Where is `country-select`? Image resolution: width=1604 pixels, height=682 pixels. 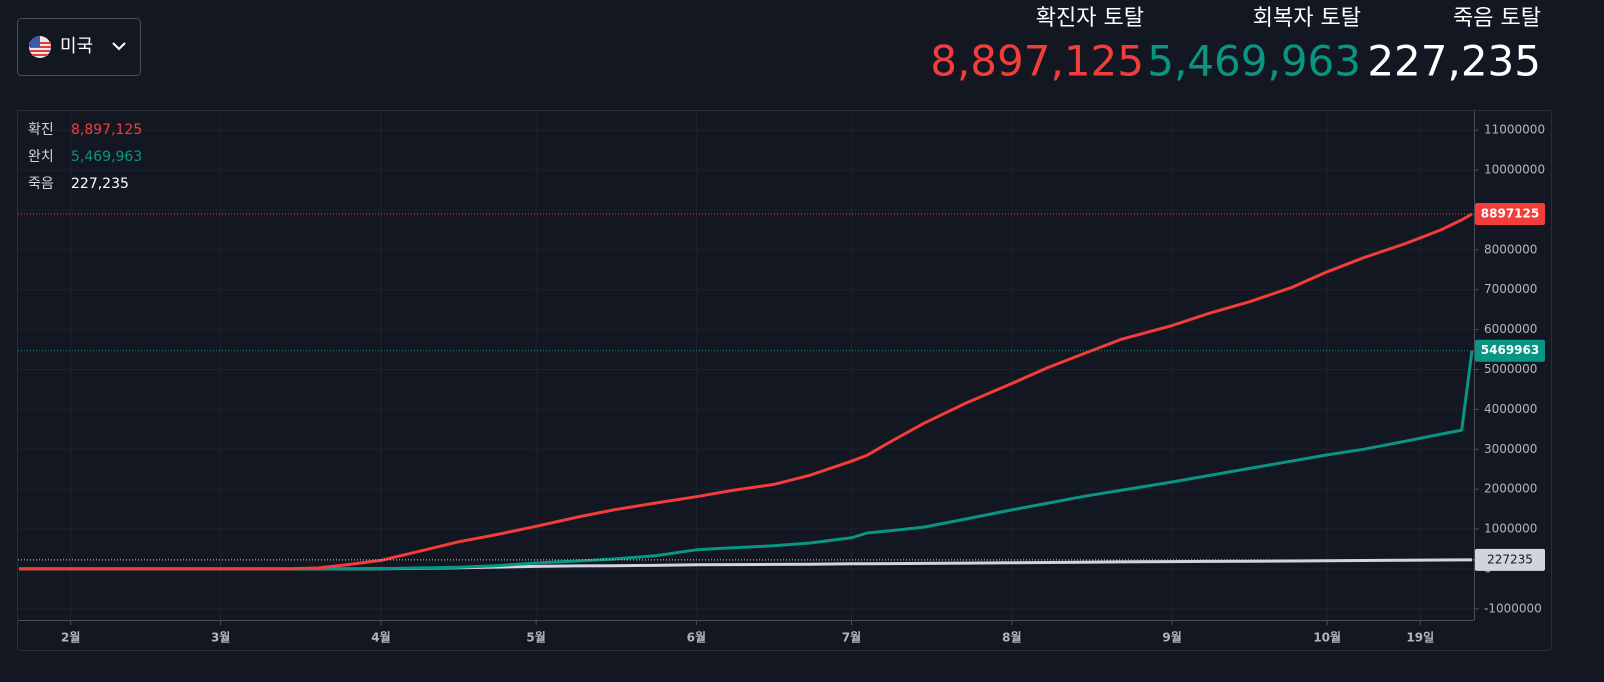
country-select is located at coordinates (79, 47).